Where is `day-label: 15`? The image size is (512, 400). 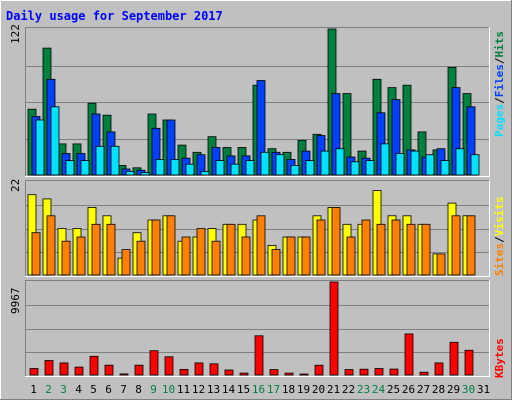
day-label: 15 is located at coordinates (243, 389).